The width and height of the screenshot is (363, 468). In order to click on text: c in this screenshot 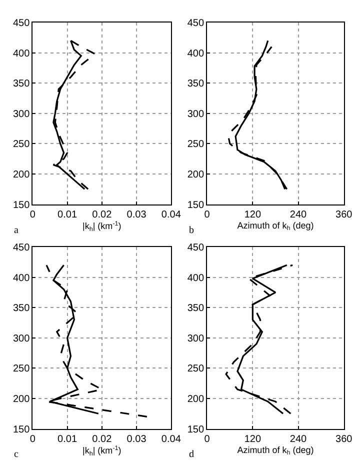, I will do `click(16, 454)`.